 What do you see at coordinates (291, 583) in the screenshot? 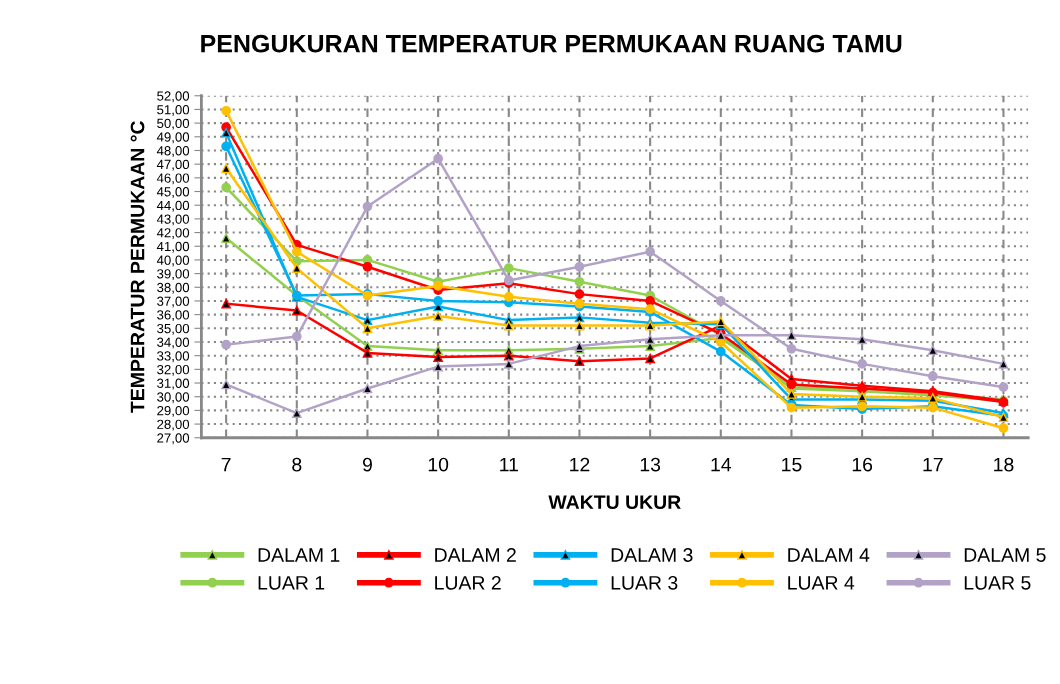
I see `legend-label: LUAR 1` at bounding box center [291, 583].